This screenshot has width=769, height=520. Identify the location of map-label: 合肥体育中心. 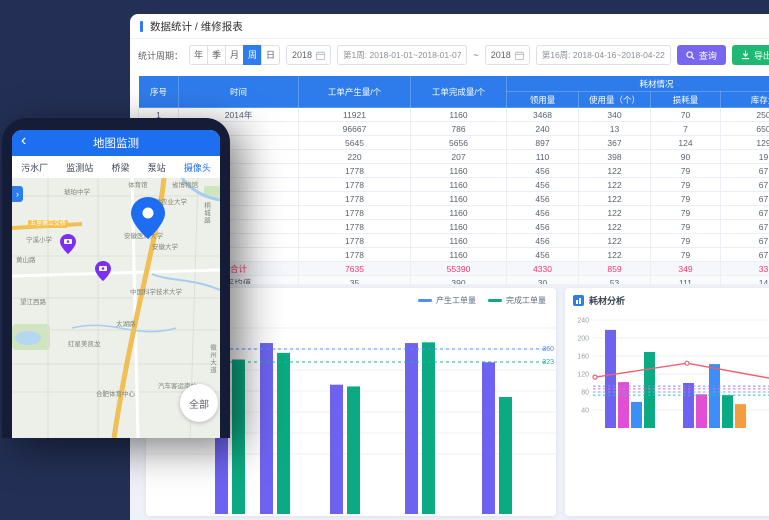
(115, 395).